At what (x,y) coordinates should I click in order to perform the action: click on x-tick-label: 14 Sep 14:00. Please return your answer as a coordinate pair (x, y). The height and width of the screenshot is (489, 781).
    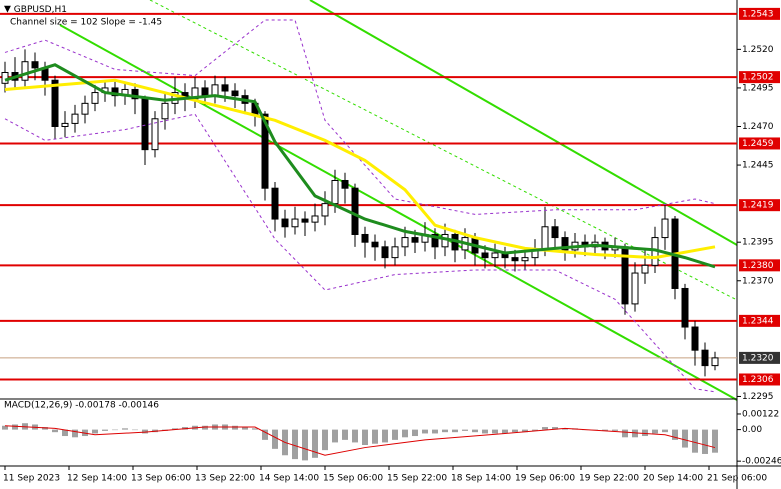
    Looking at the image, I should click on (289, 479).